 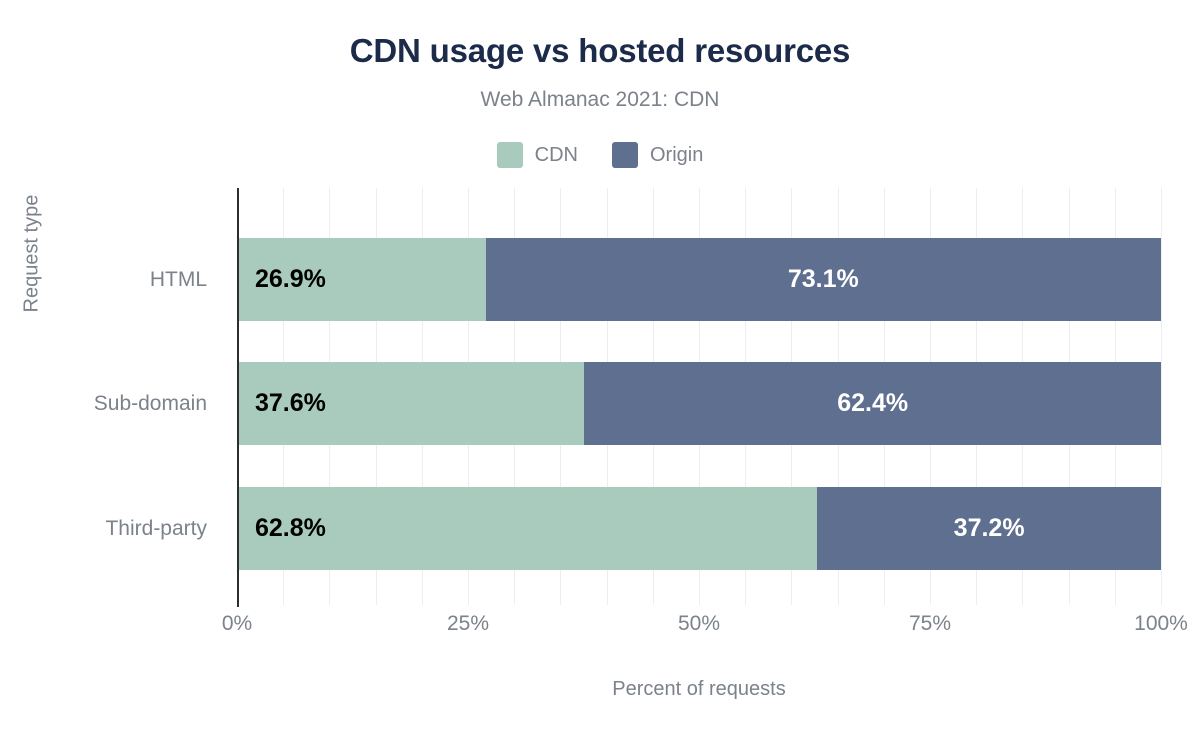 What do you see at coordinates (31, 253) in the screenshot?
I see `y-axis-title: Request type` at bounding box center [31, 253].